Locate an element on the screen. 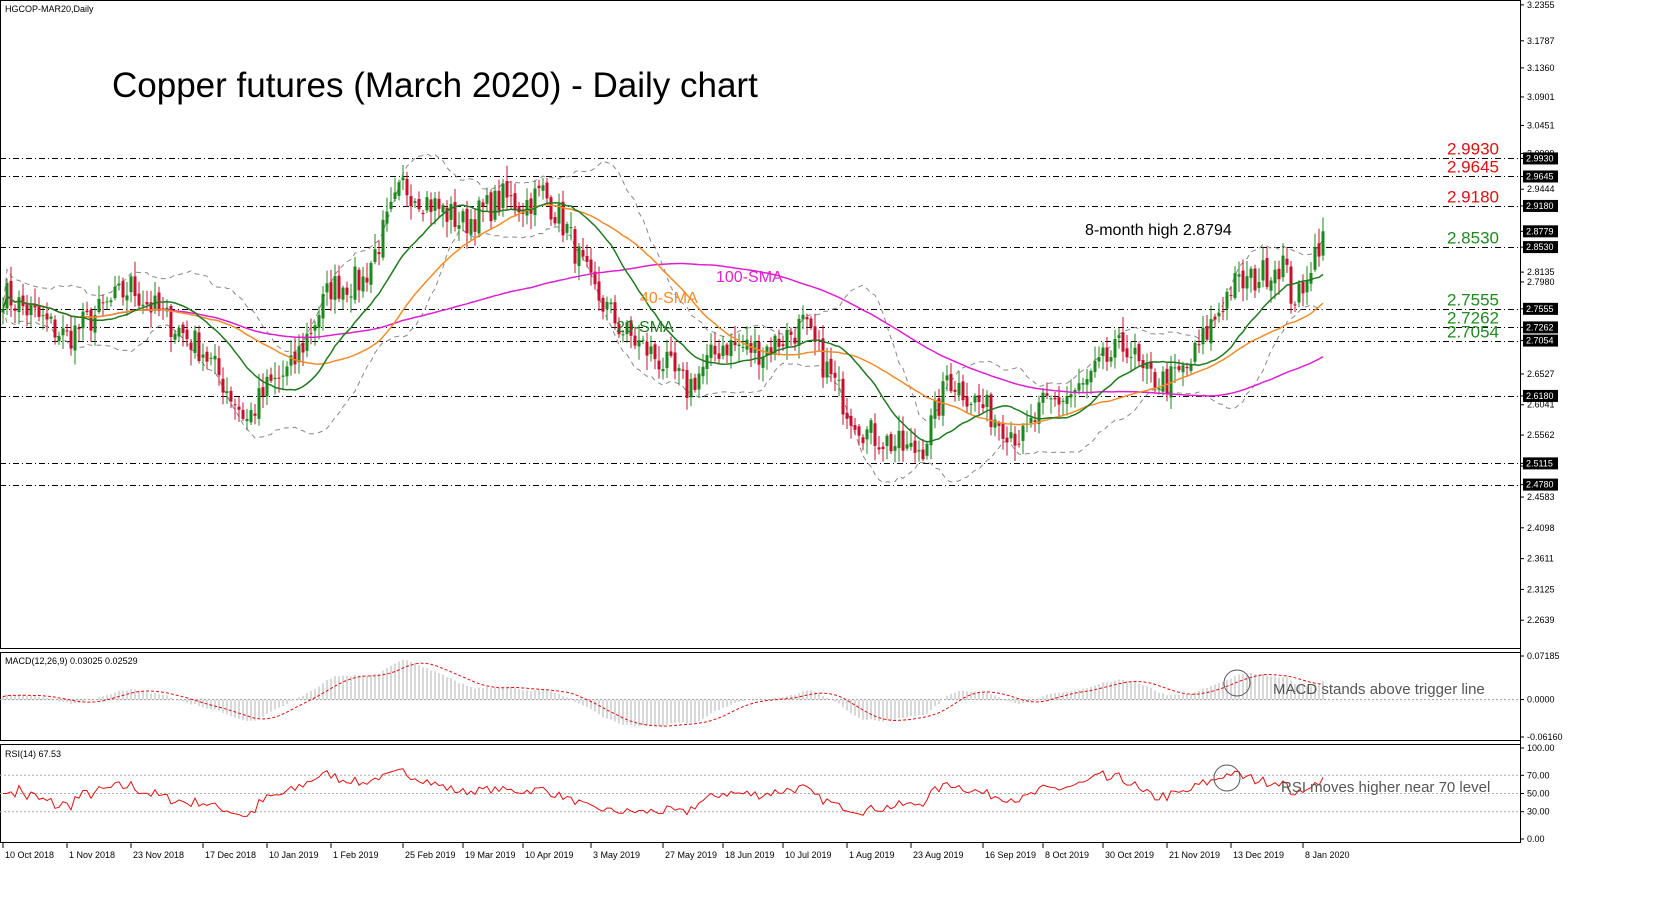 This screenshot has height=919, width=1662. price-box-label: 2.9645 is located at coordinates (1540, 176).